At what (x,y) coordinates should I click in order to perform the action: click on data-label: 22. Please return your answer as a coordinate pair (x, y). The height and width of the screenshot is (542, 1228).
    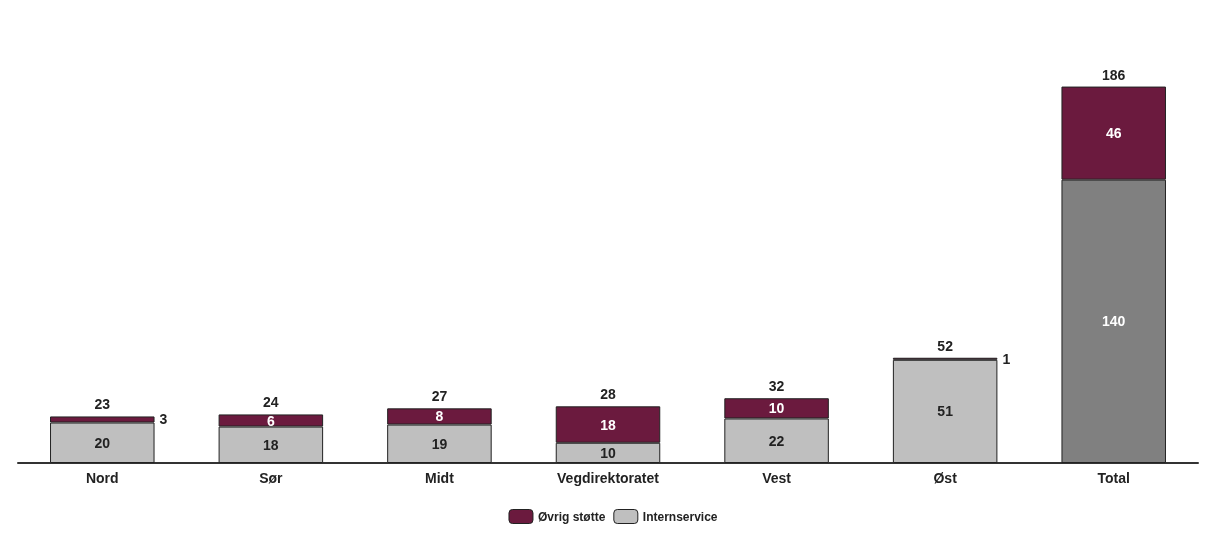
    Looking at the image, I should click on (776, 440).